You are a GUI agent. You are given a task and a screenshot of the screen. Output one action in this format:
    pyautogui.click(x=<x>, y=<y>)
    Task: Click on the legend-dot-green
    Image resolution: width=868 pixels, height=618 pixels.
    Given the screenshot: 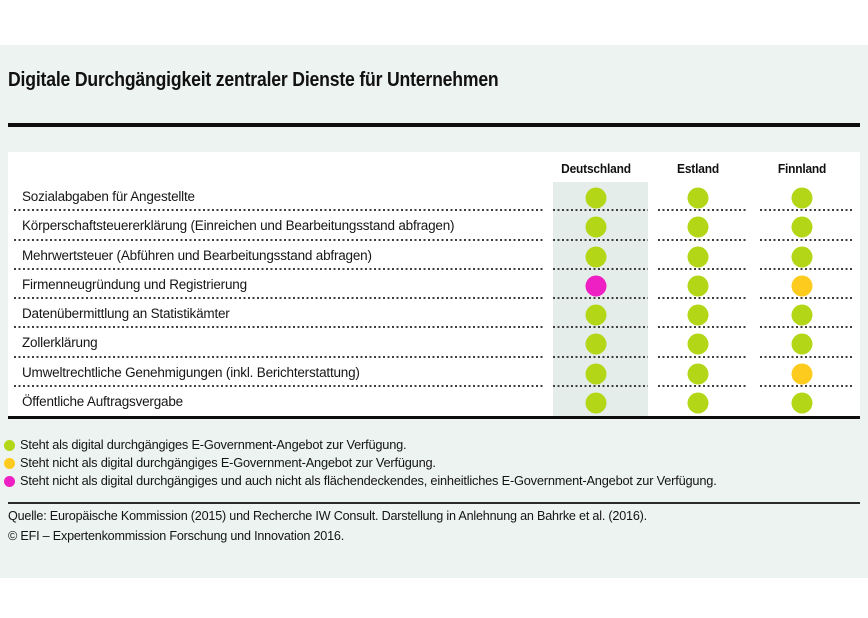 What is the action you would take?
    pyautogui.click(x=9, y=445)
    